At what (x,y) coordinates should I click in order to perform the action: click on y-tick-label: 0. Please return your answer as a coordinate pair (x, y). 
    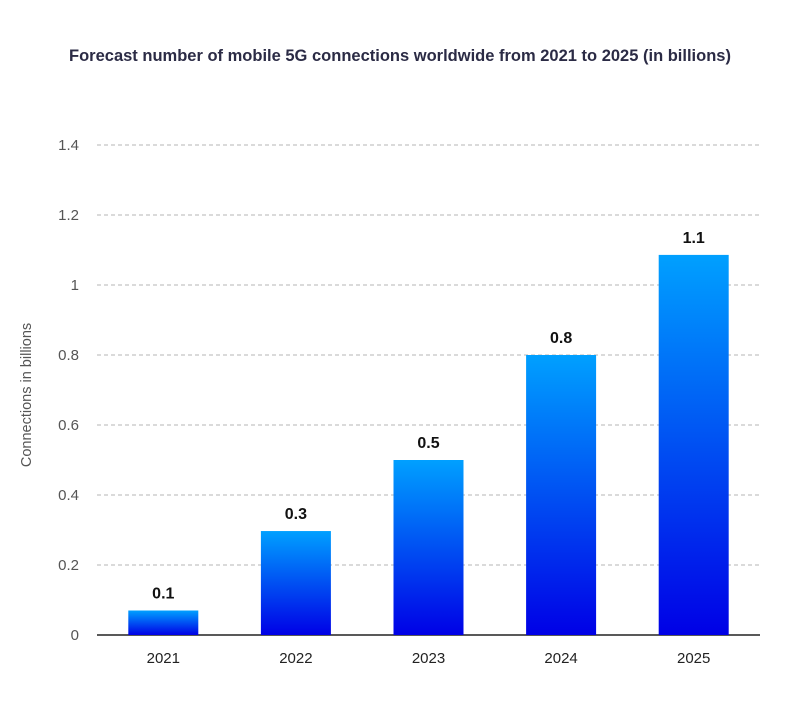
    Looking at the image, I should click on (75, 635).